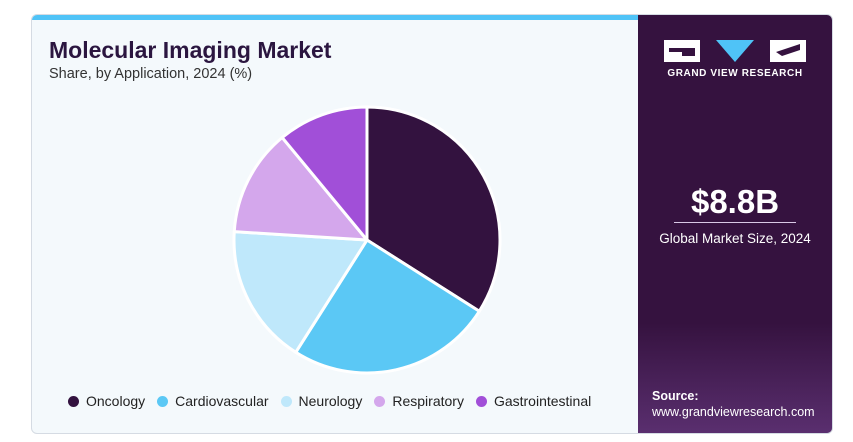 The image size is (853, 442). I want to click on legend-item-oncology: Oncology, so click(106, 401).